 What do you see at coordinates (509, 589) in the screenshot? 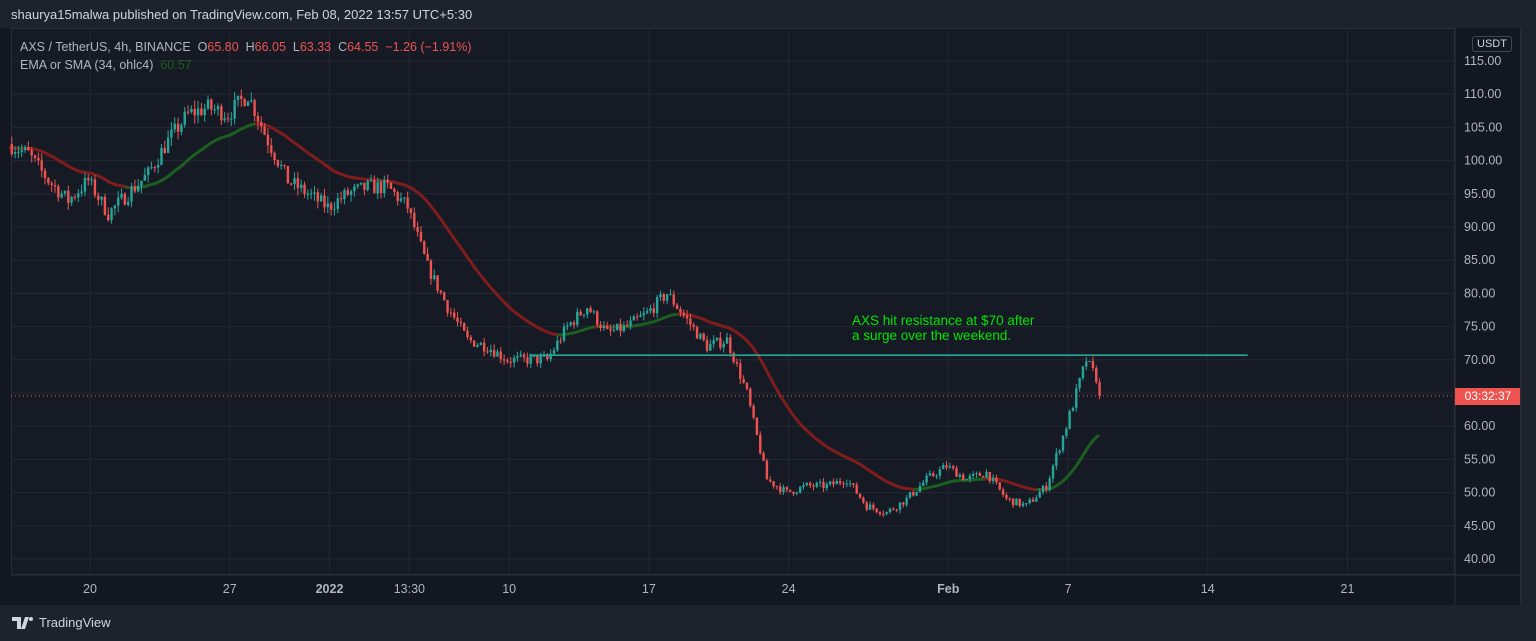
I see `time-tick-label: 10` at bounding box center [509, 589].